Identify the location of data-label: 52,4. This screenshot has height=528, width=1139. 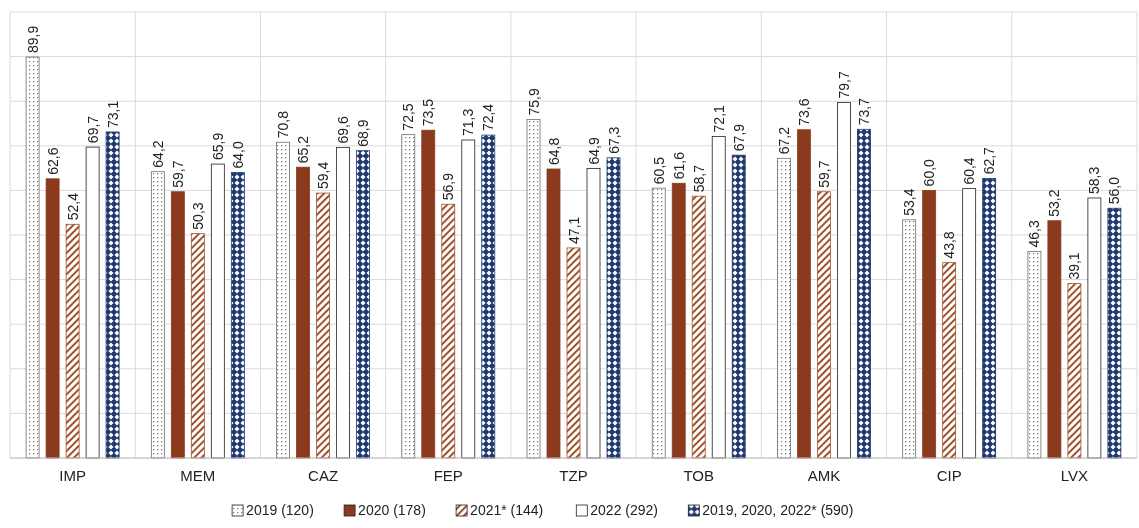
(72, 206).